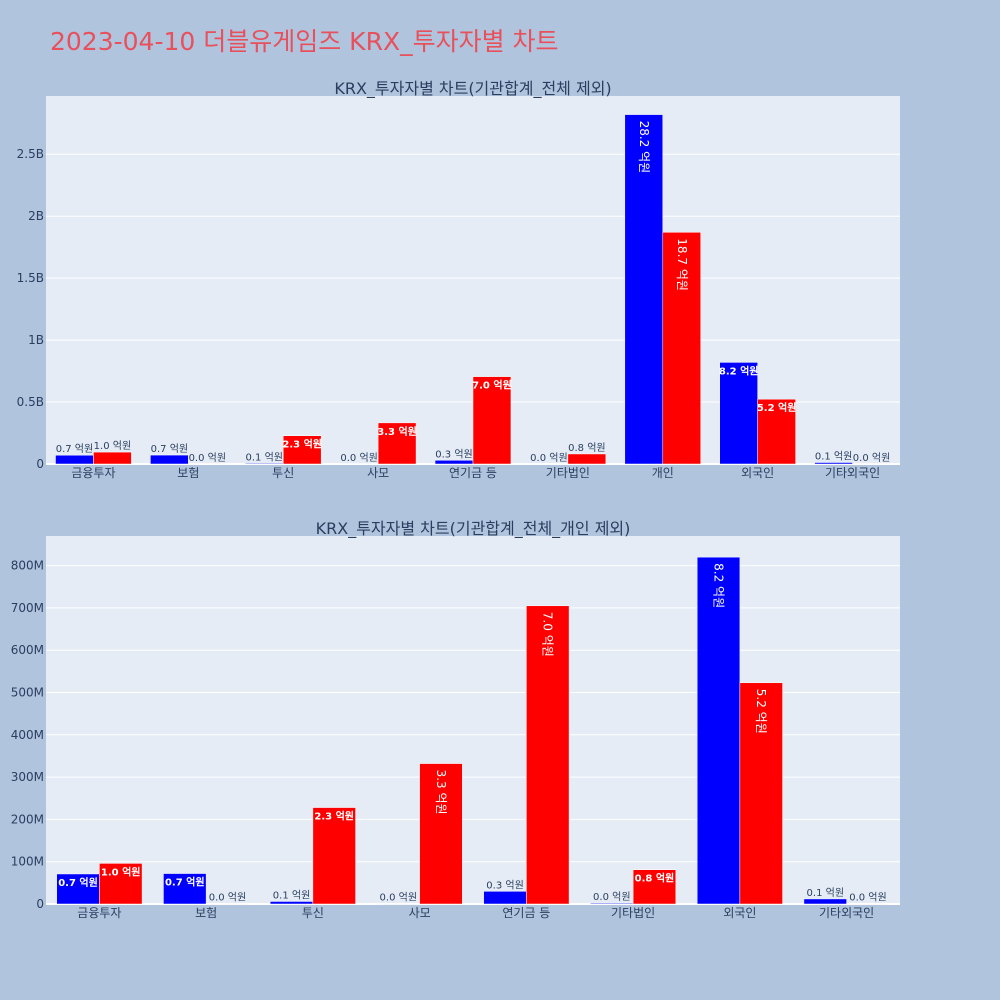 The width and height of the screenshot is (1000, 1000). What do you see at coordinates (663, 473) in the screenshot?
I see `x-tick-label: 개인` at bounding box center [663, 473].